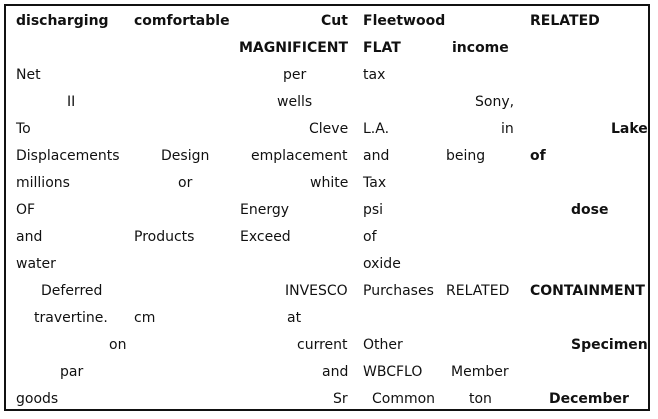 The height and width of the screenshot is (419, 658). What do you see at coordinates (316, 291) in the screenshot?
I see `table-cell: INVESCO` at bounding box center [316, 291].